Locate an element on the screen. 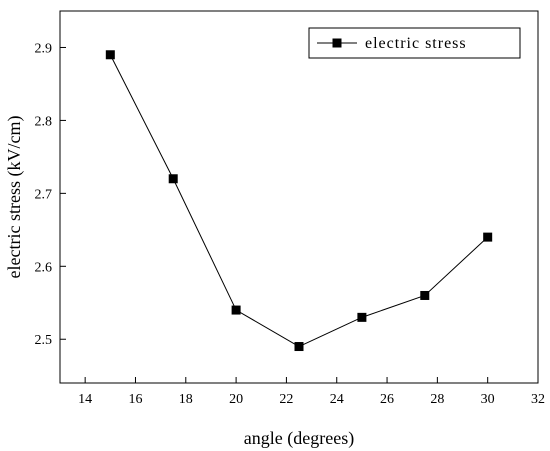  x-tick-label: 22 is located at coordinates (286, 399).